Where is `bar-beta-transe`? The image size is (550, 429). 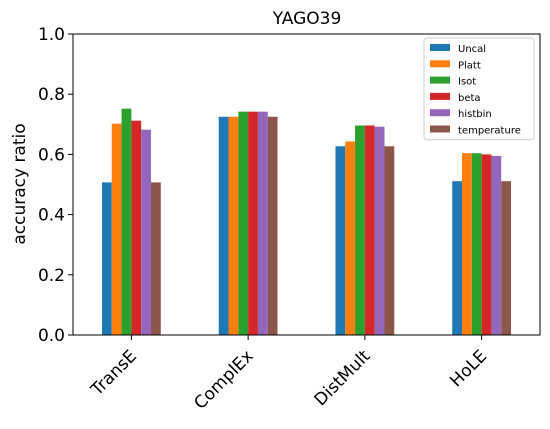 bar-beta-transe is located at coordinates (136, 228).